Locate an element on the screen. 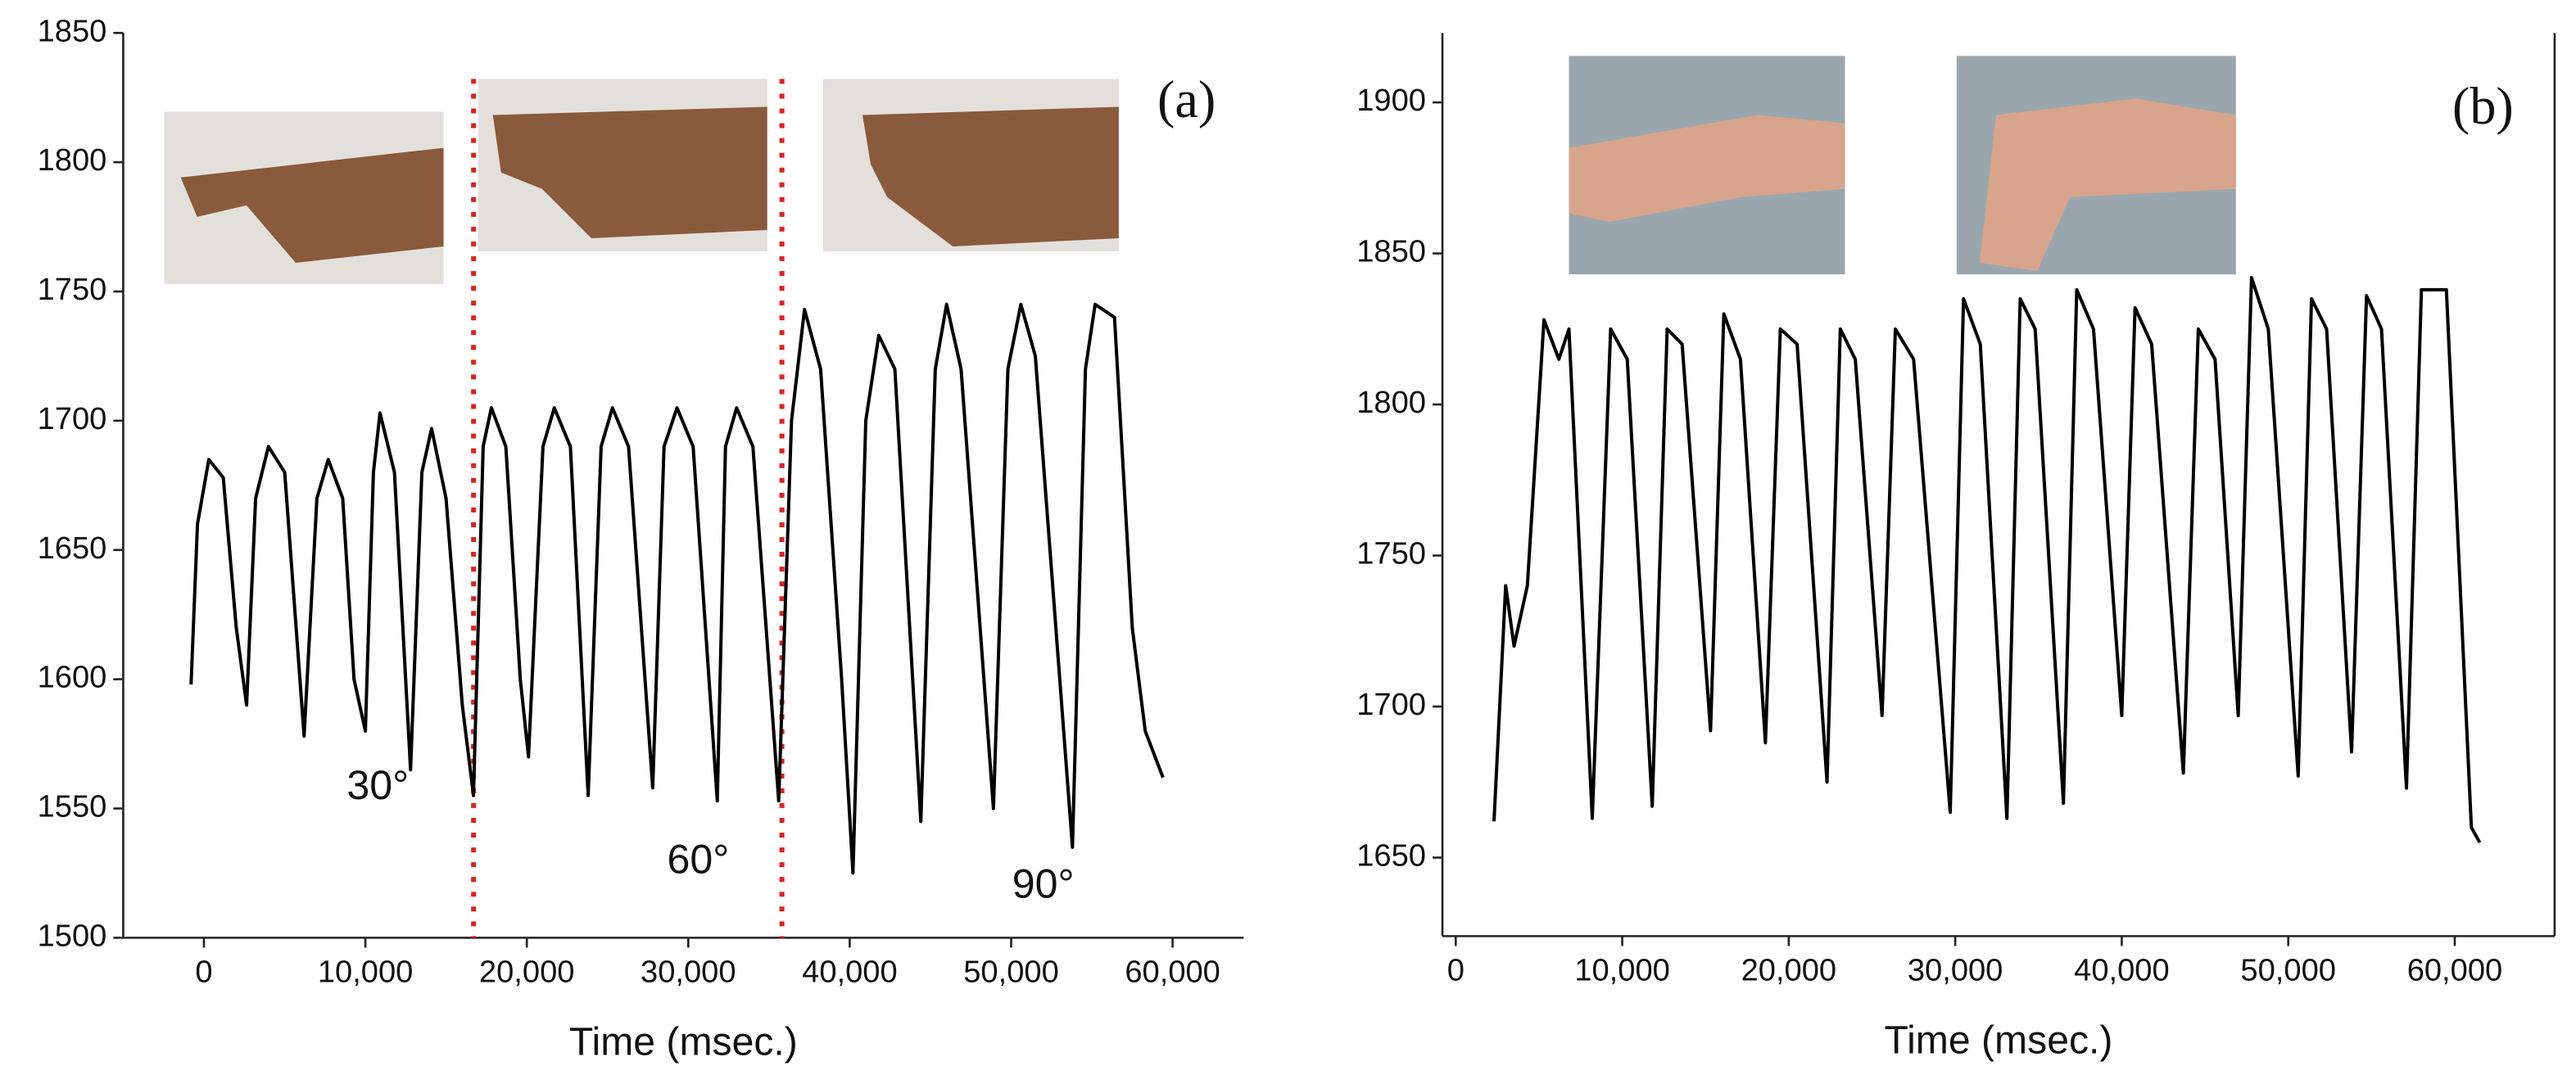 Image resolution: width=2576 pixels, height=1084 pixels. y-tick-label: 1500 is located at coordinates (72, 936).